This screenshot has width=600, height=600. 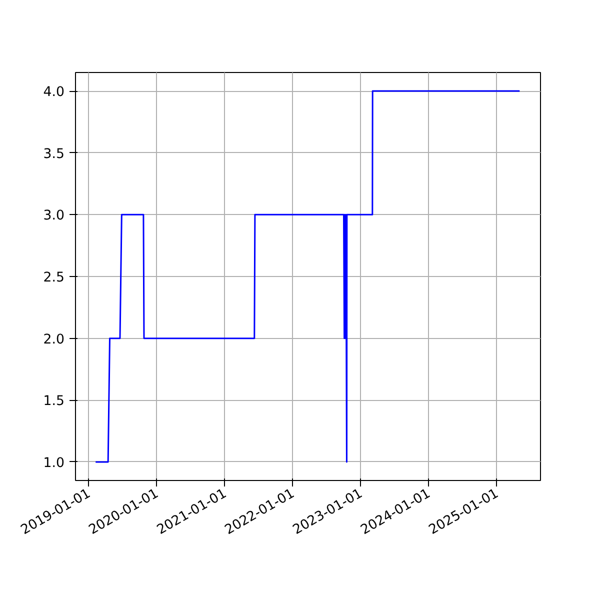 What do you see at coordinates (54, 278) in the screenshot?
I see `y-tick-label: 2.5` at bounding box center [54, 278].